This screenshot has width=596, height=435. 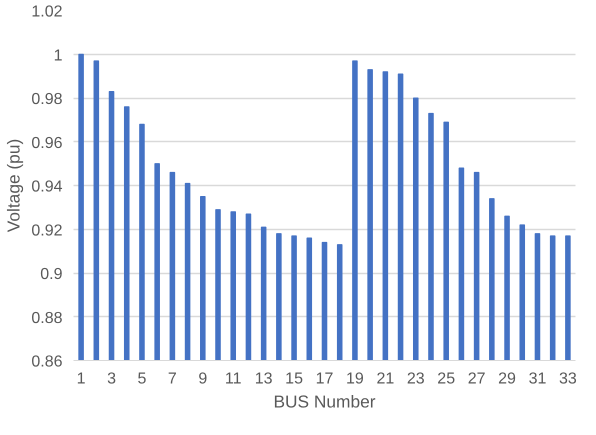 What do you see at coordinates (446, 379) in the screenshot?
I see `x-tick-label: 25` at bounding box center [446, 379].